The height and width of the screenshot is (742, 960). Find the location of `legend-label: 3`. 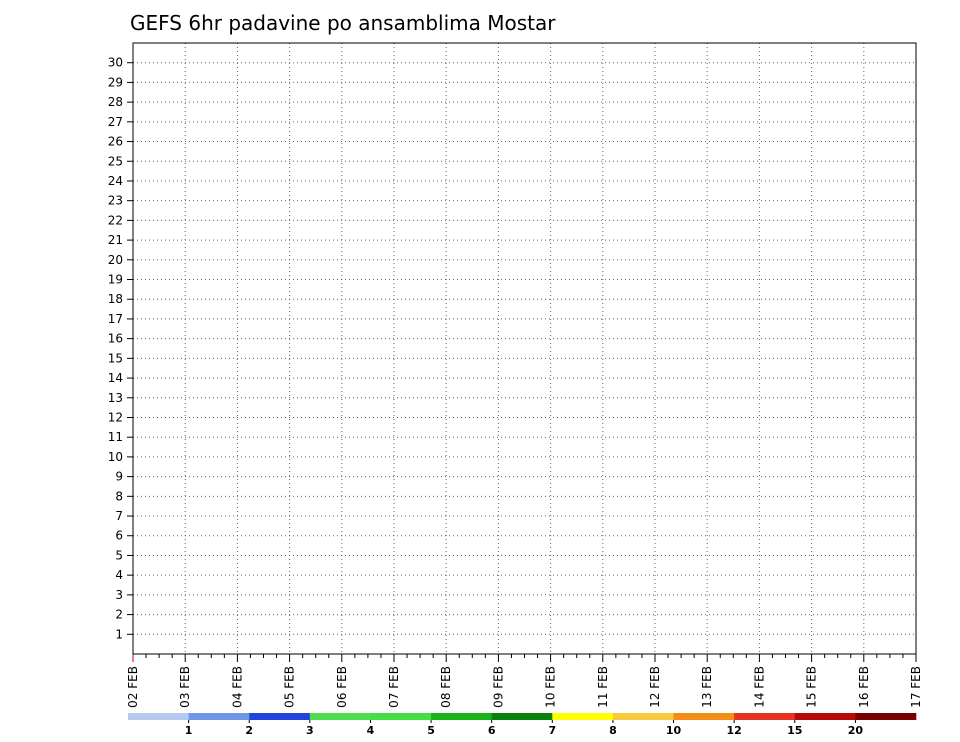

legend-label: 3 is located at coordinates (310, 730).